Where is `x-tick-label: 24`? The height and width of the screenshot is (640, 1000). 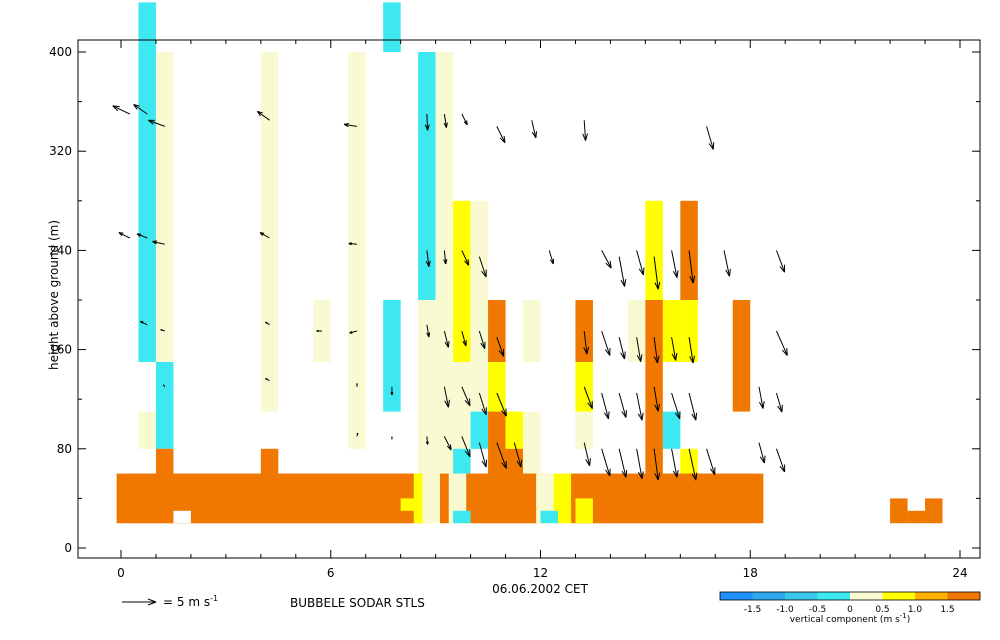
x-tick-label: 24 is located at coordinates (959, 573).